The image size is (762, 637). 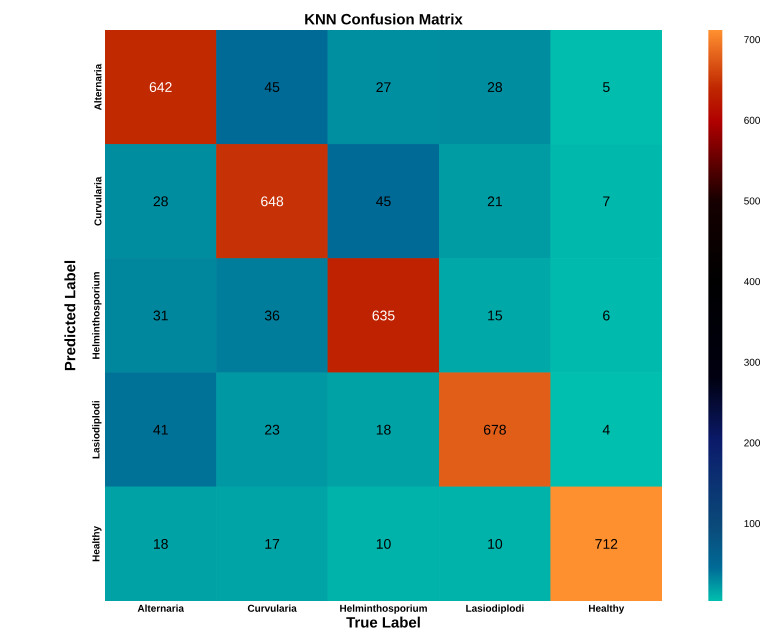 What do you see at coordinates (606, 429) in the screenshot?
I see `data-label: 4` at bounding box center [606, 429].